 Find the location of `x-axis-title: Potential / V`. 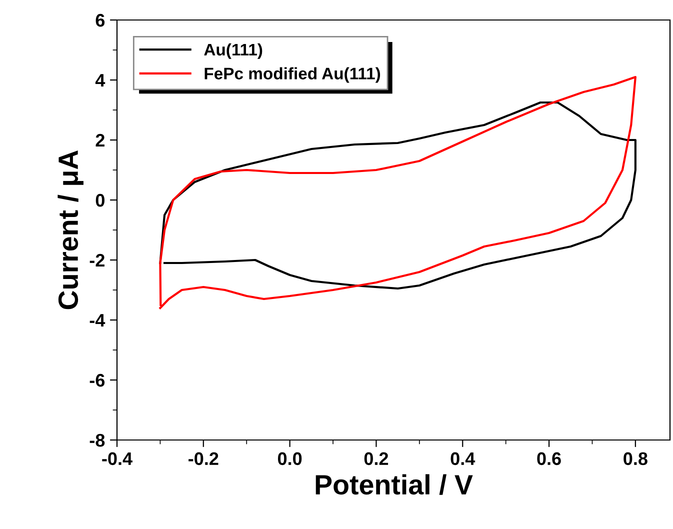

x-axis-title: Potential / V is located at coordinates (394, 484).